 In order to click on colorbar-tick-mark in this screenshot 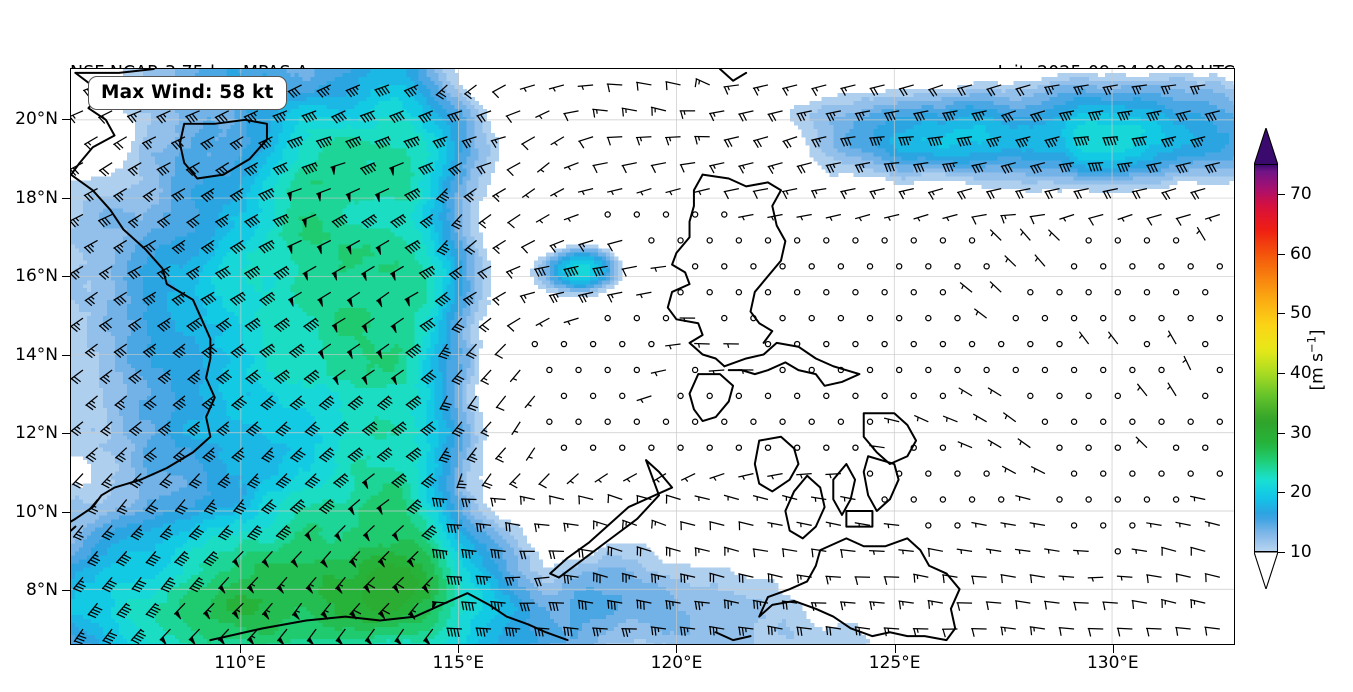, I will do `click(1281, 254)`.